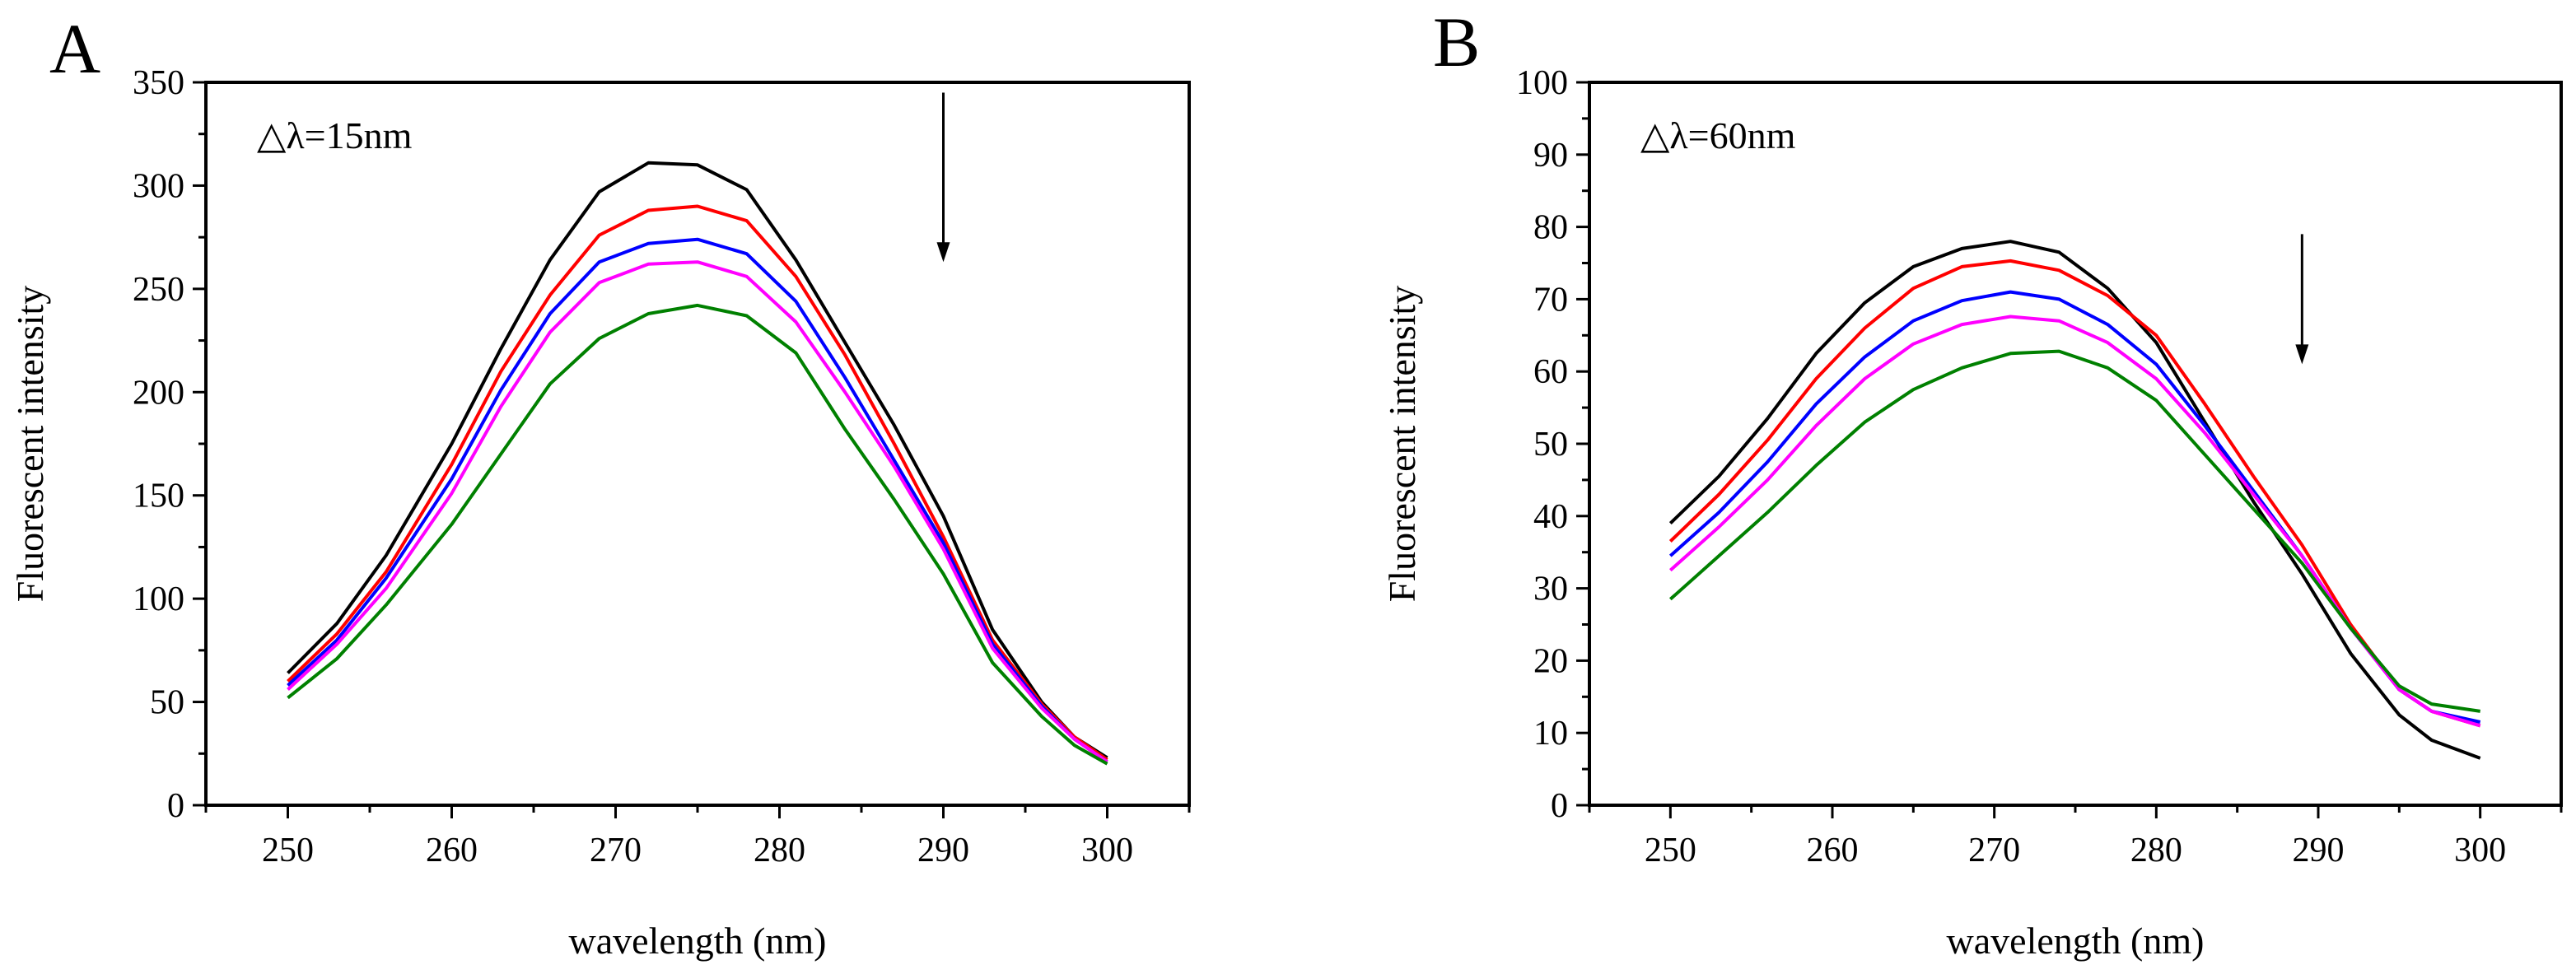 This screenshot has height=974, width=2576. Describe the element at coordinates (1456, 42) in the screenshot. I see `panel-label: B` at that location.